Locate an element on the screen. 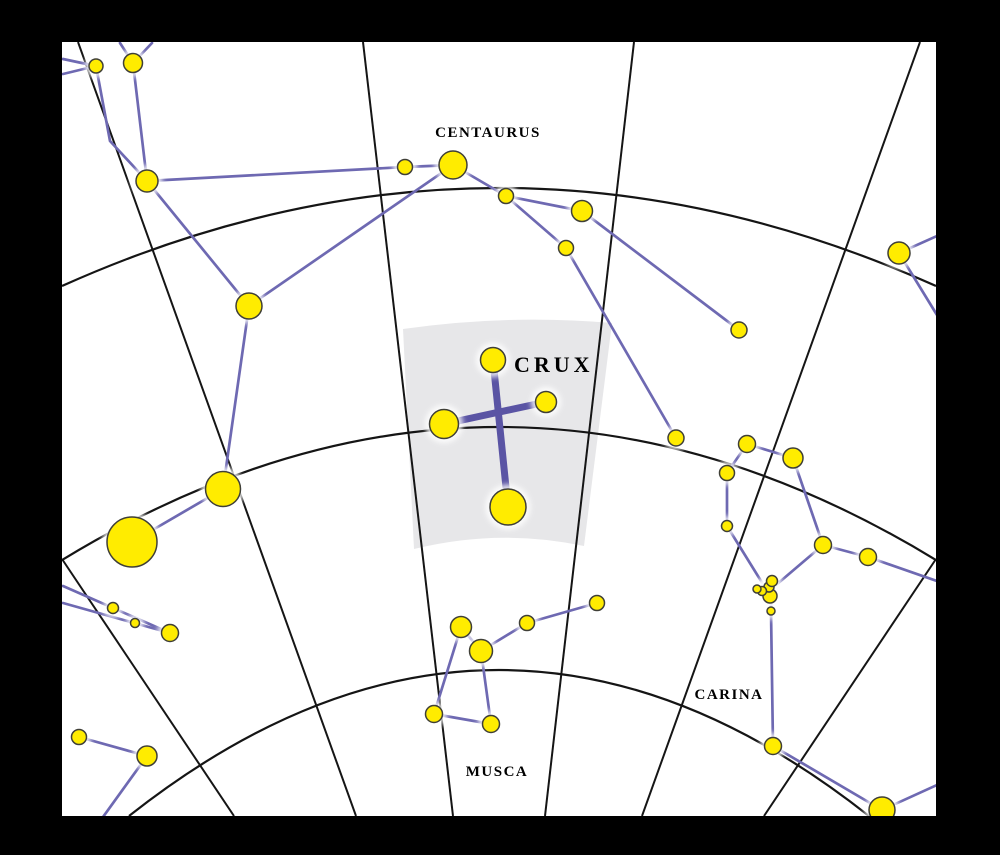  constellation-label-carina: CARINA is located at coordinates (729, 695).